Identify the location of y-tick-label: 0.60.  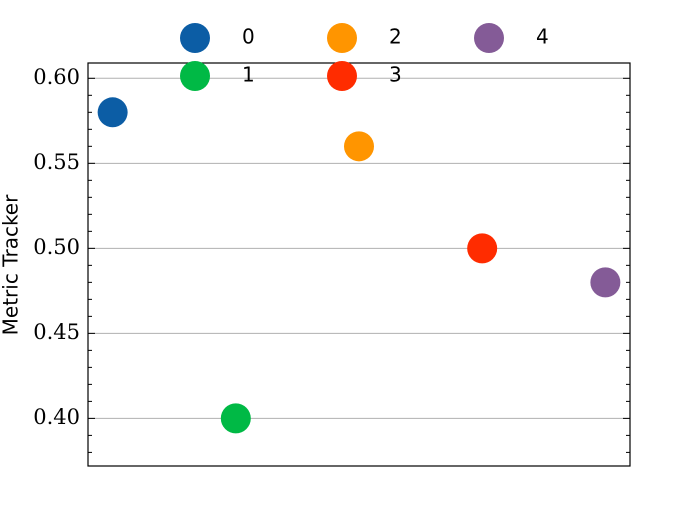
(56, 77).